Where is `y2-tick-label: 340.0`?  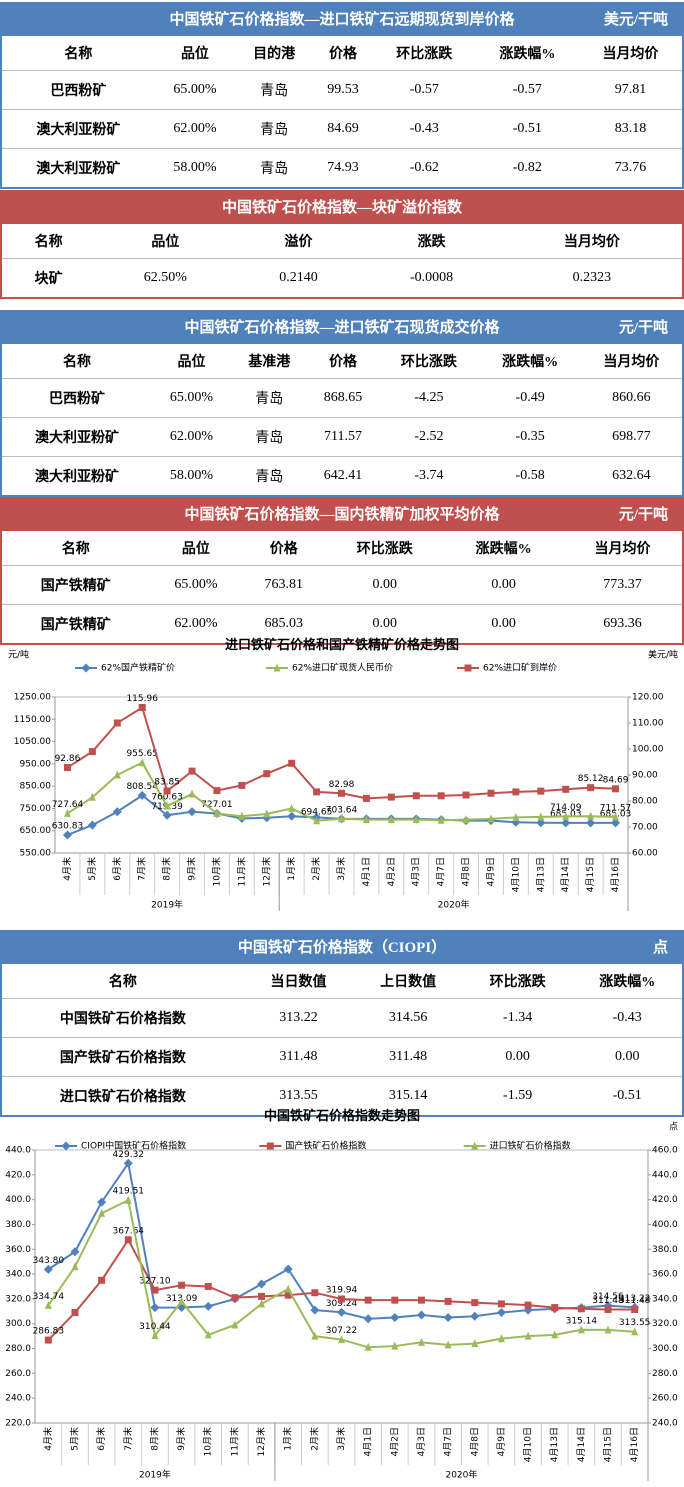
y2-tick-label: 340.0 is located at coordinates (665, 1299).